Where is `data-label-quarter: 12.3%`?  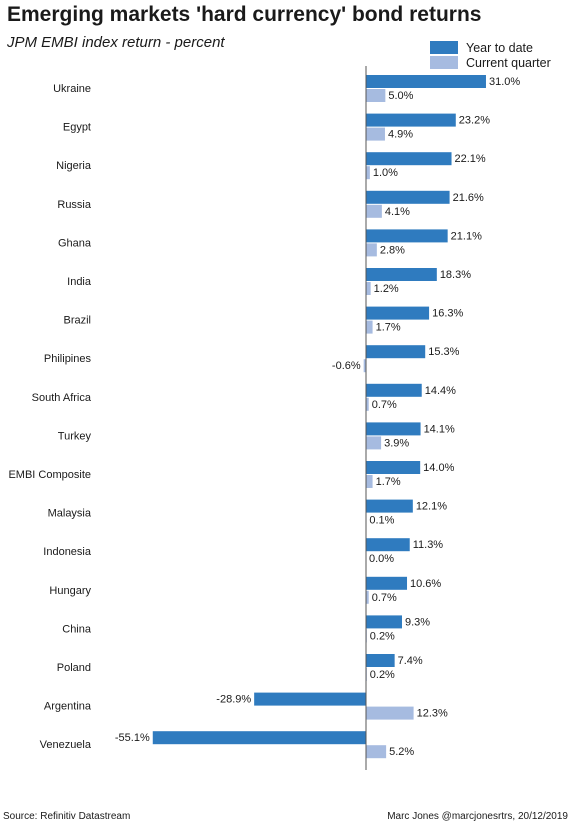
data-label-quarter: 12.3% is located at coordinates (432, 714).